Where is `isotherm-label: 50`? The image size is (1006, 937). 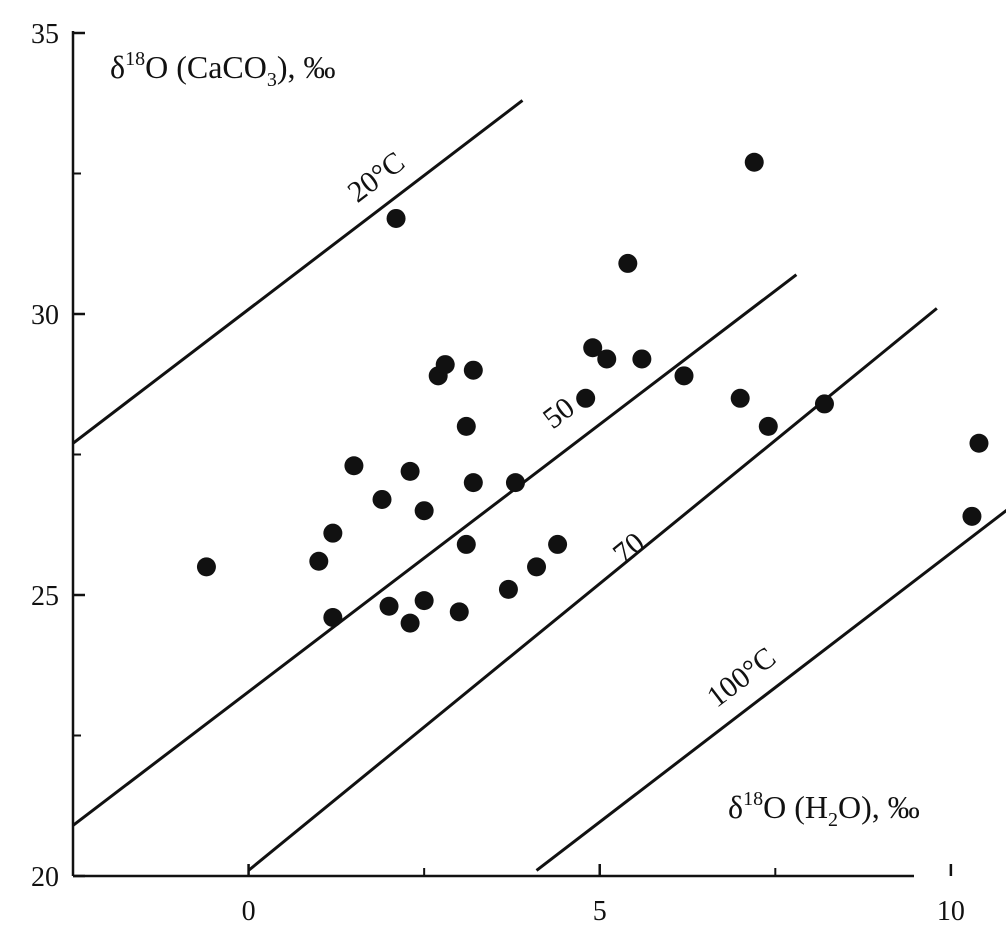 isotherm-label: 50 is located at coordinates (559, 413).